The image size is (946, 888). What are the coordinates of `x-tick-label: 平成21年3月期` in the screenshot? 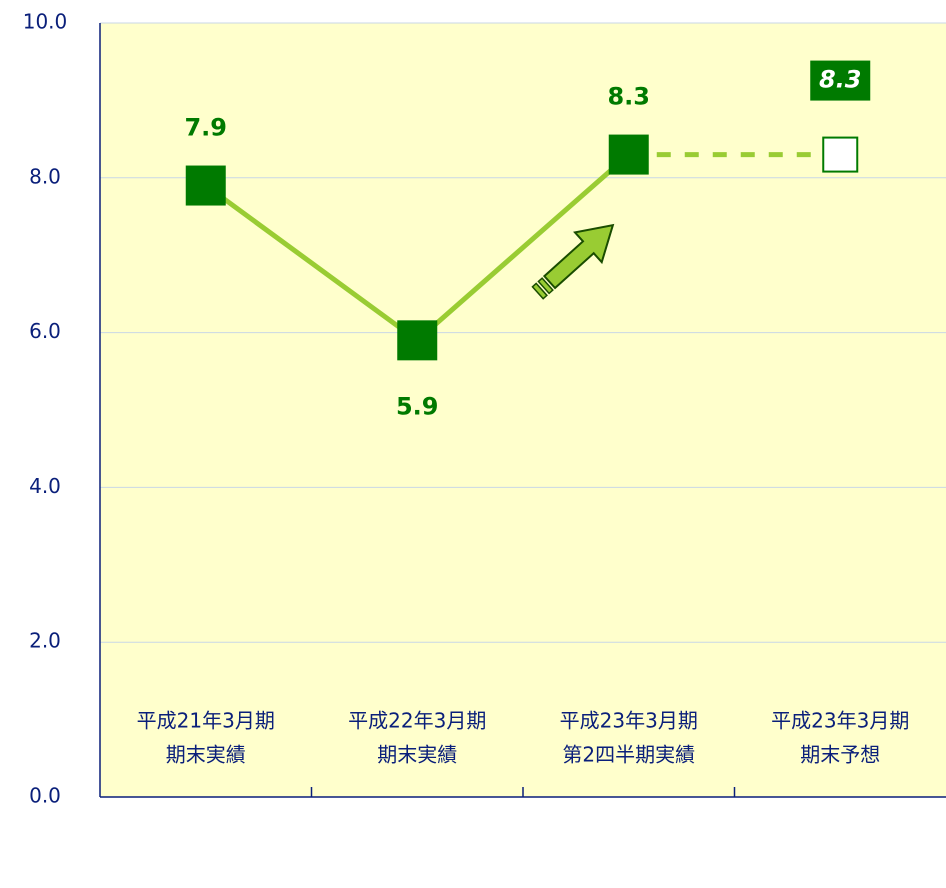 It's located at (206, 721).